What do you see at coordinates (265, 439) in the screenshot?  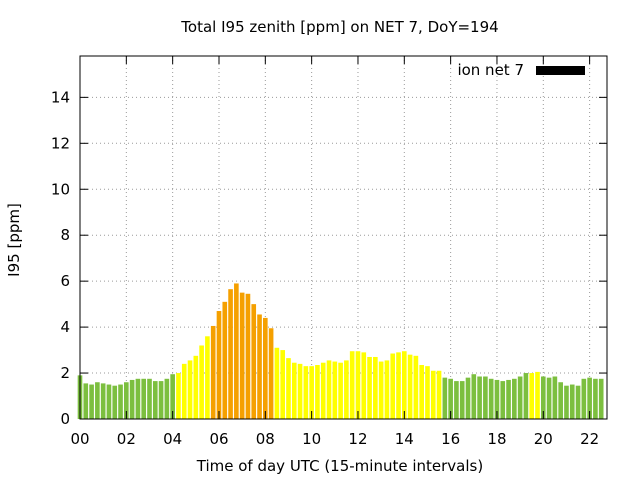 I see `x-tick-label: 08` at bounding box center [265, 439].